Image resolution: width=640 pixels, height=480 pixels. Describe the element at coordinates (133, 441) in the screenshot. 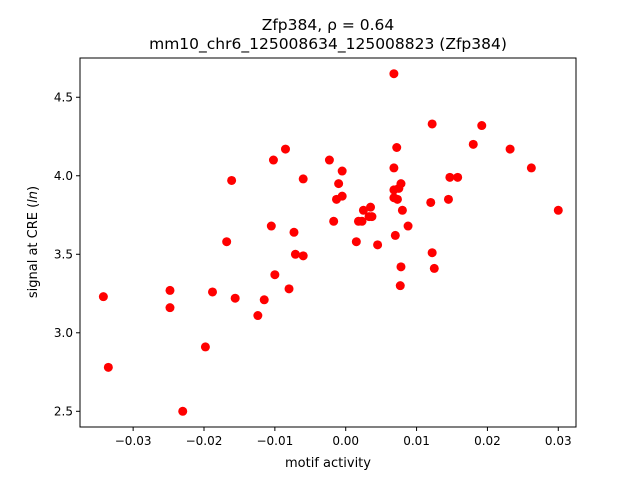

I see `x-tick-label: −0.03` at that location.